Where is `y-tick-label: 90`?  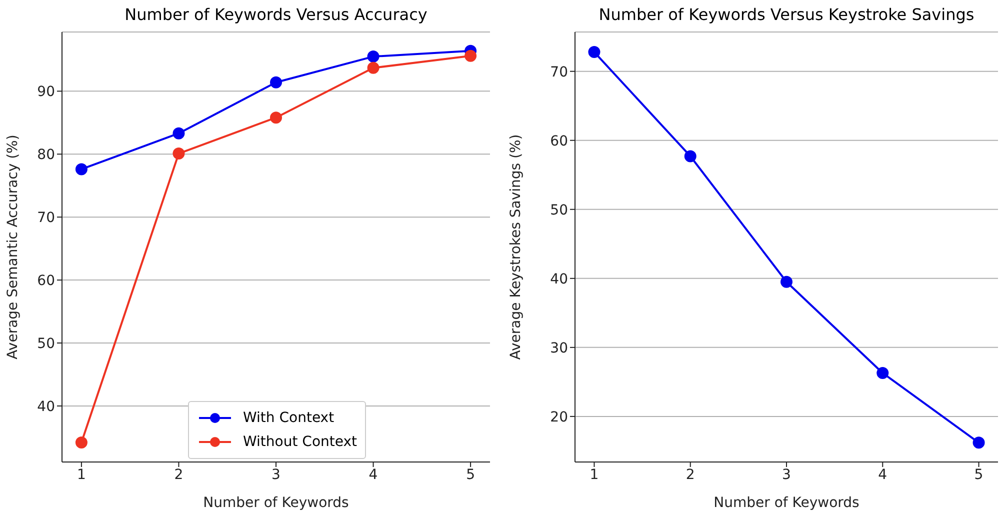
y-tick-label: 90 is located at coordinates (46, 92).